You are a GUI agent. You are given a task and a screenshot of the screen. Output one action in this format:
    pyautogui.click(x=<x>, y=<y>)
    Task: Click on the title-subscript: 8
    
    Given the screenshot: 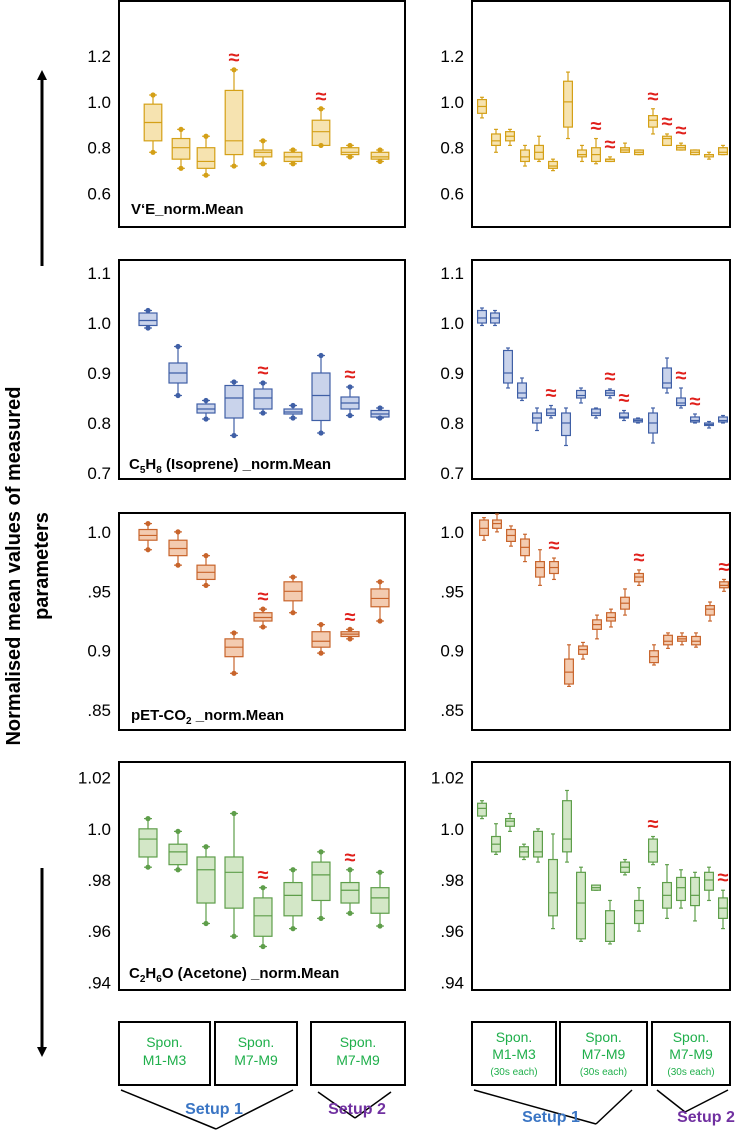 What is the action you would take?
    pyautogui.click(x=159, y=470)
    